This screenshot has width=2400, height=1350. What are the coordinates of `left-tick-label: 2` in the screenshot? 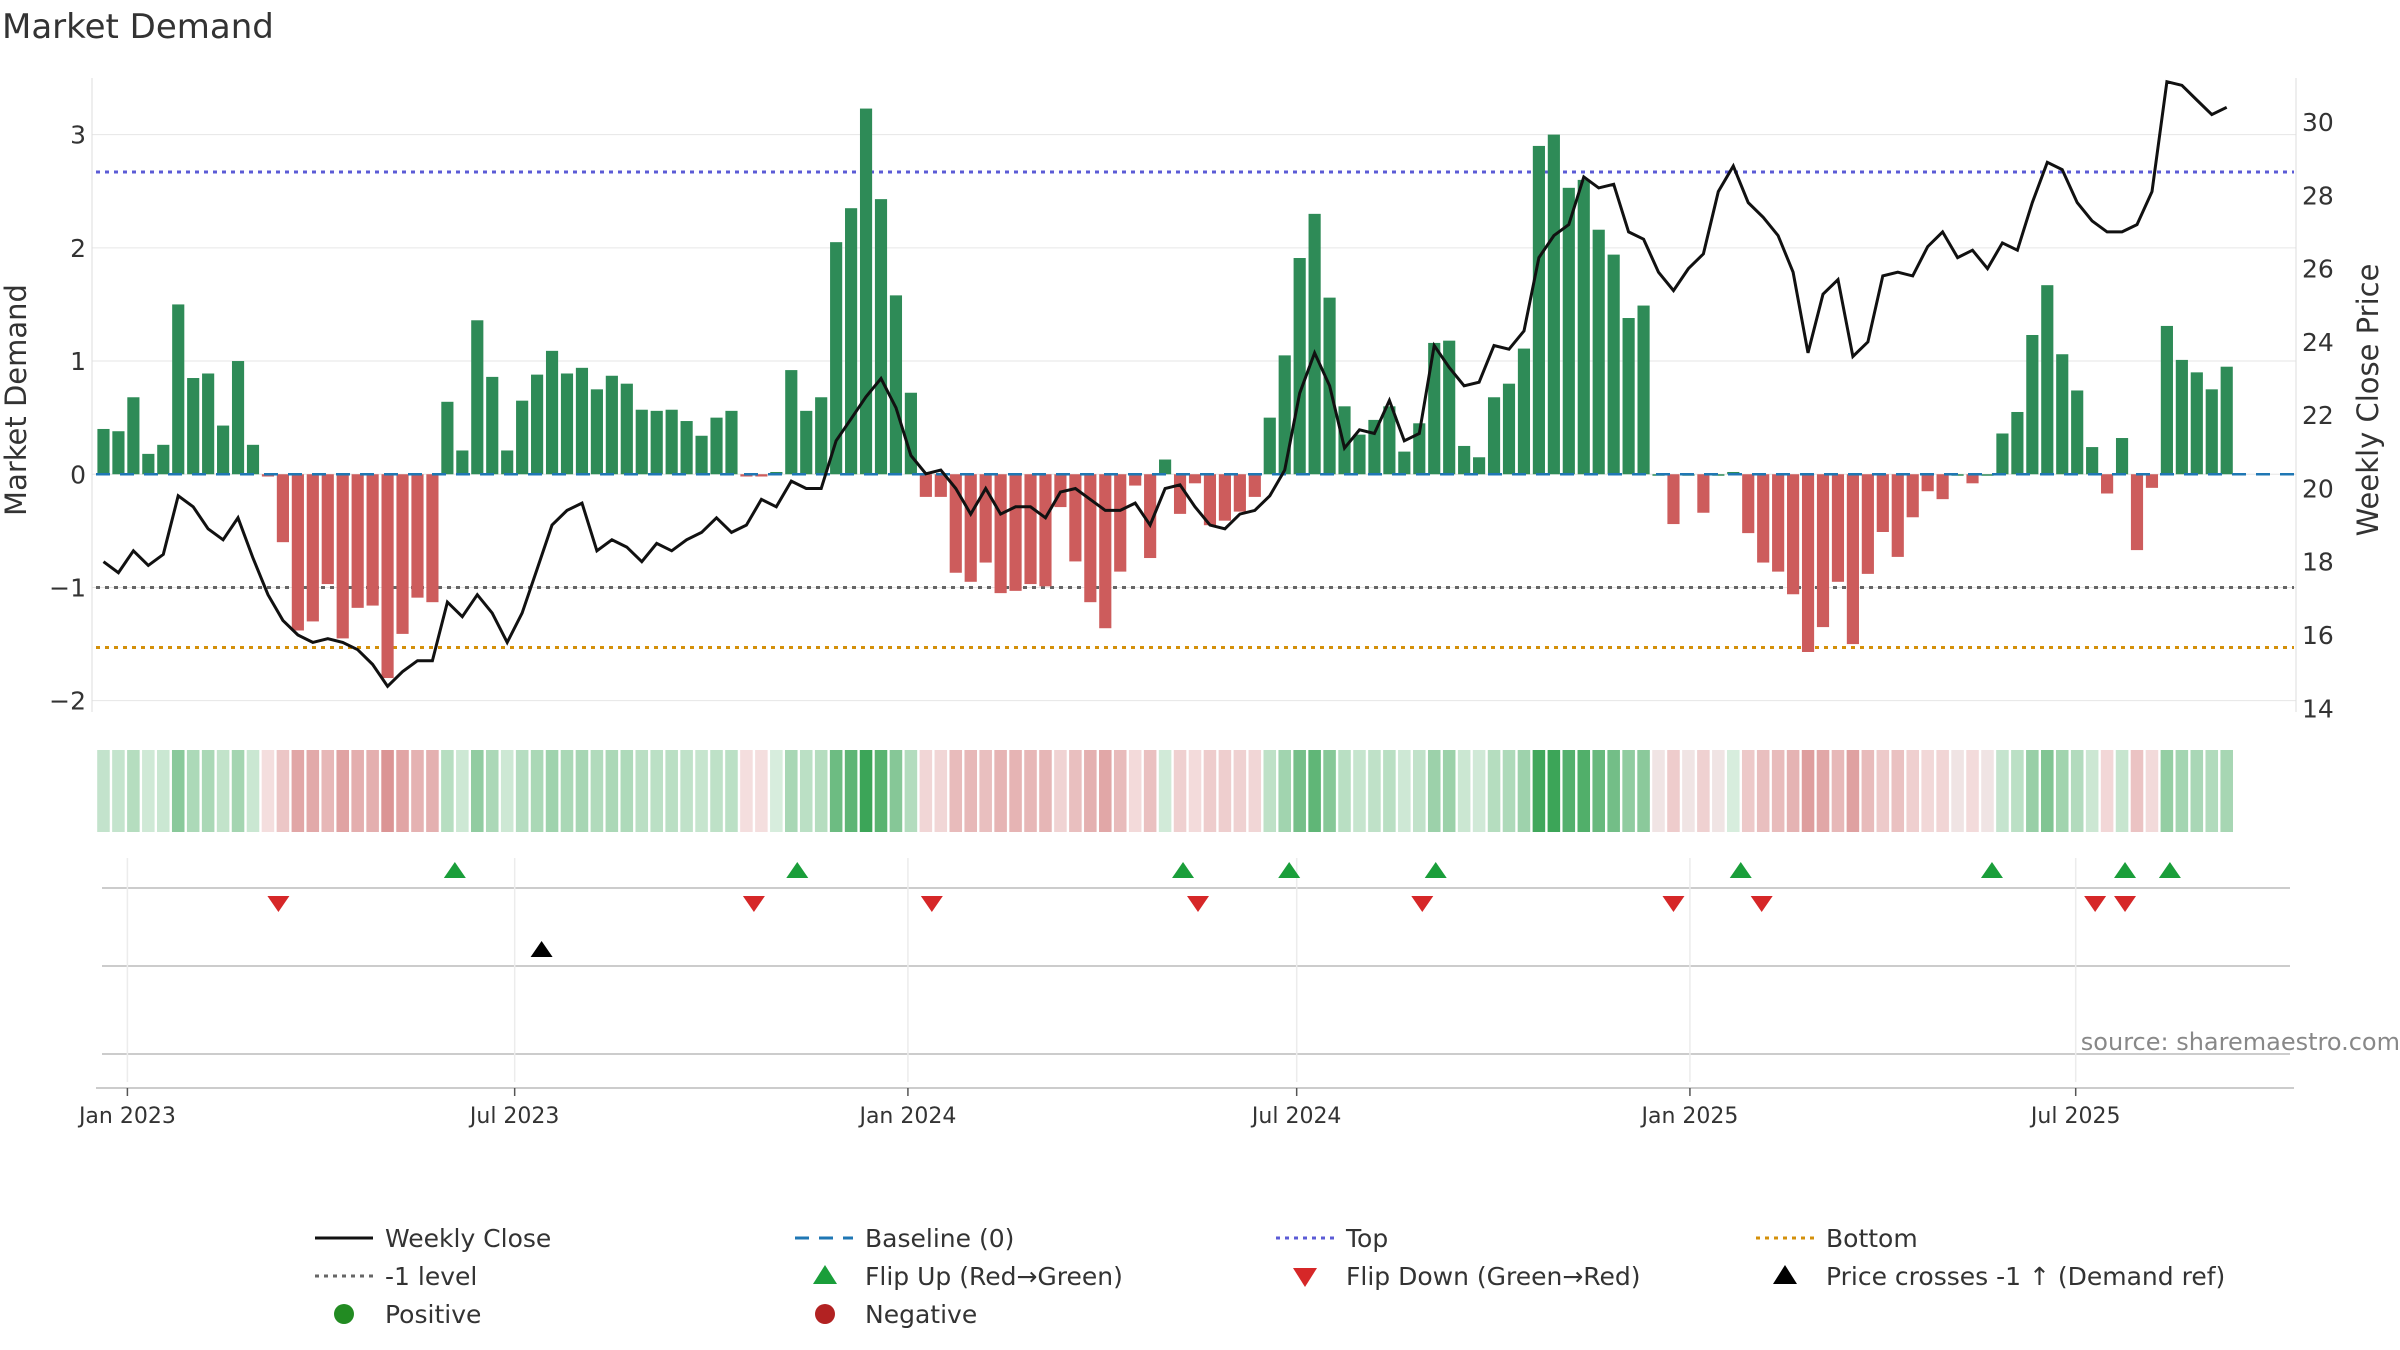 It's located at (78, 248).